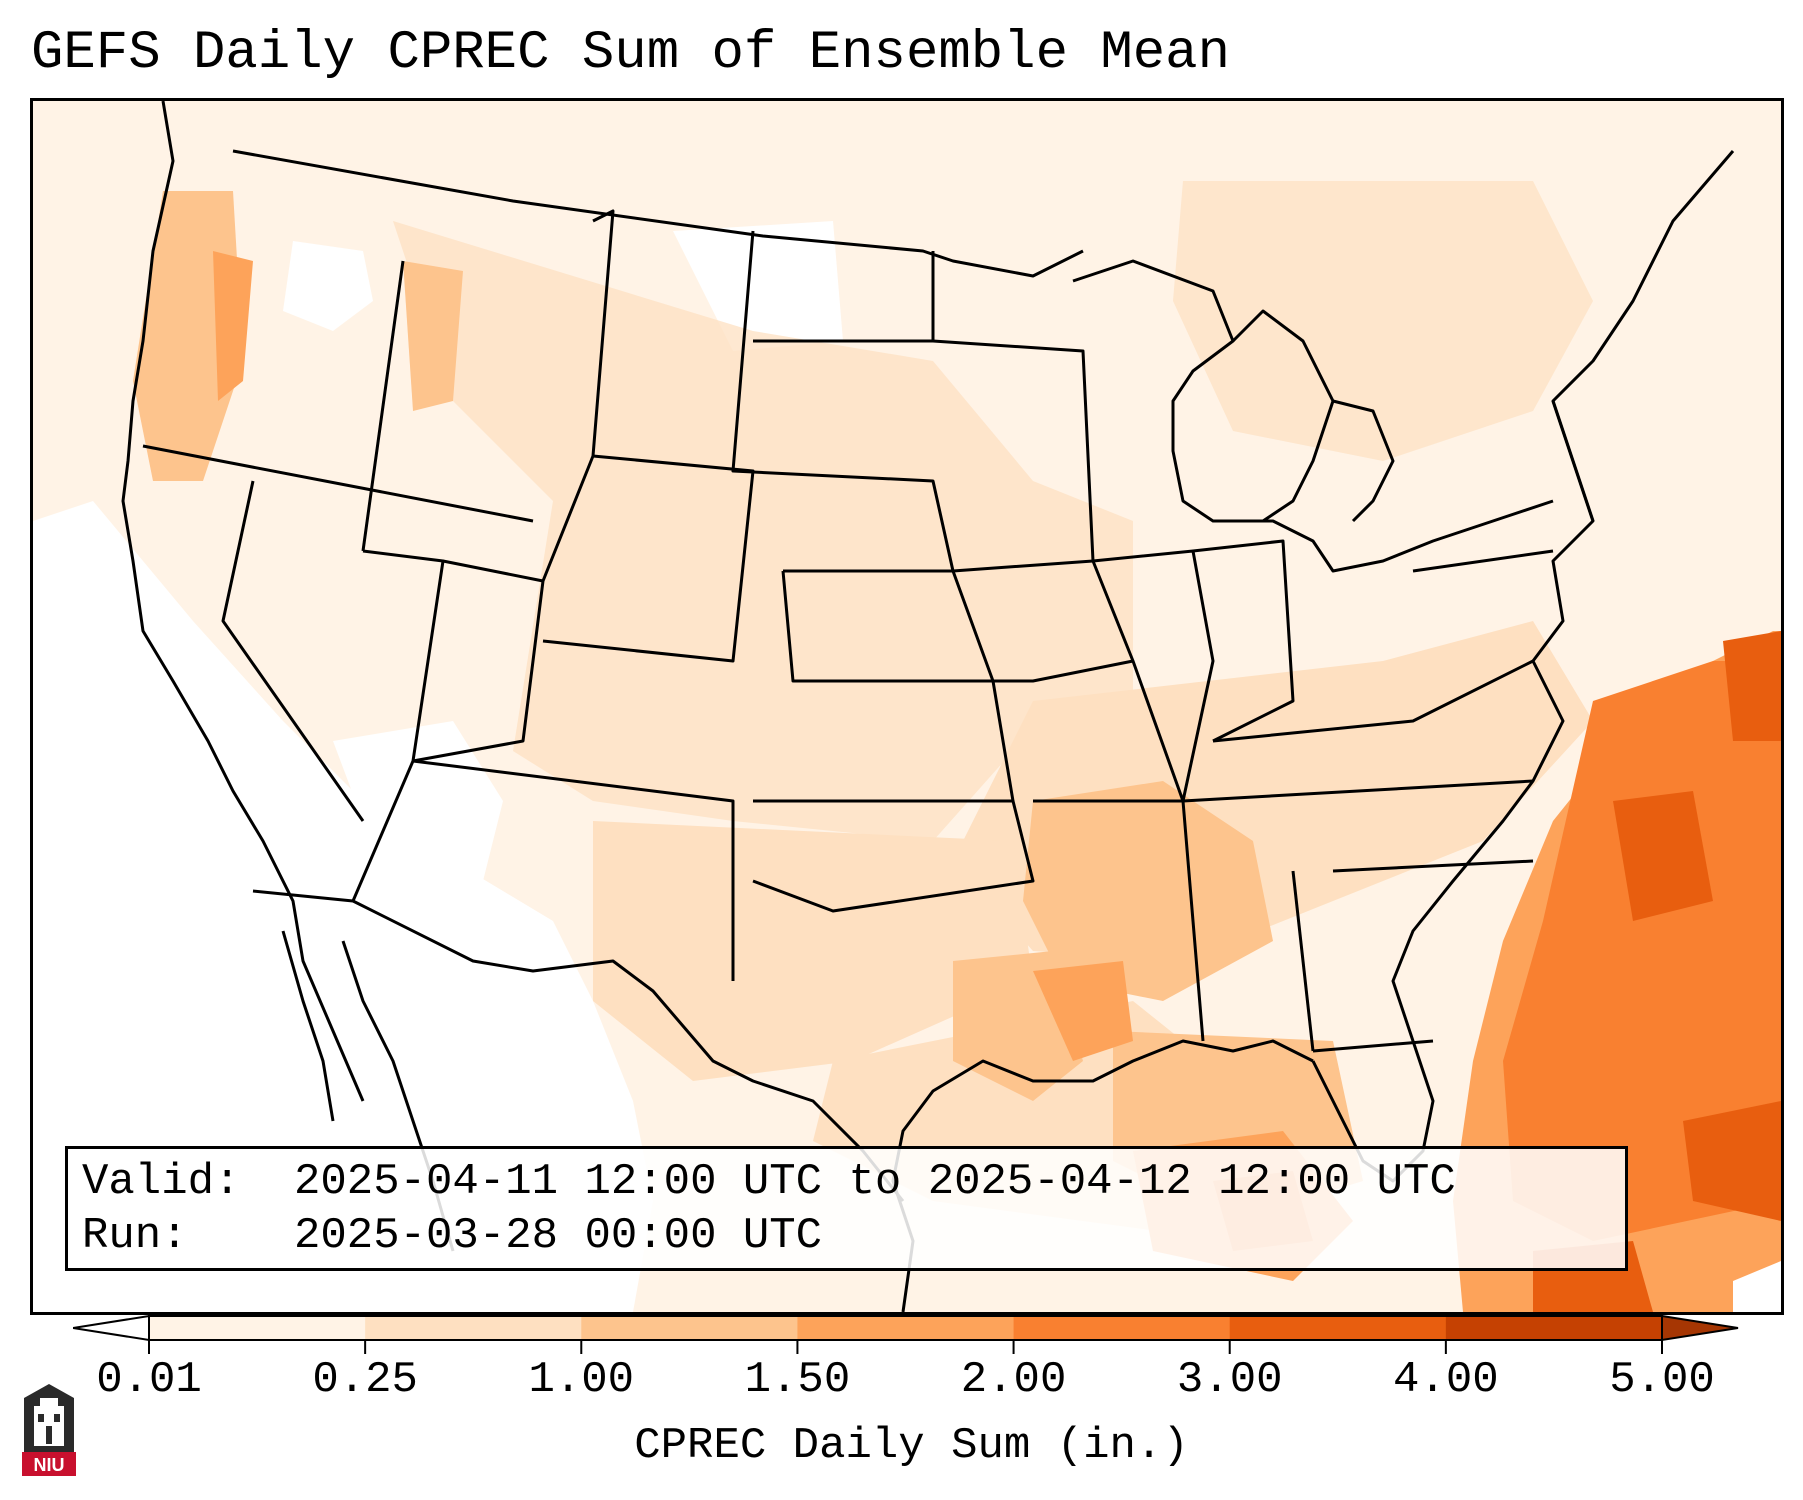 Image resolution: width=1803 pixels, height=1500 pixels. Describe the element at coordinates (1243, 641) in the screenshot. I see `state-line-in-oh` at that location.